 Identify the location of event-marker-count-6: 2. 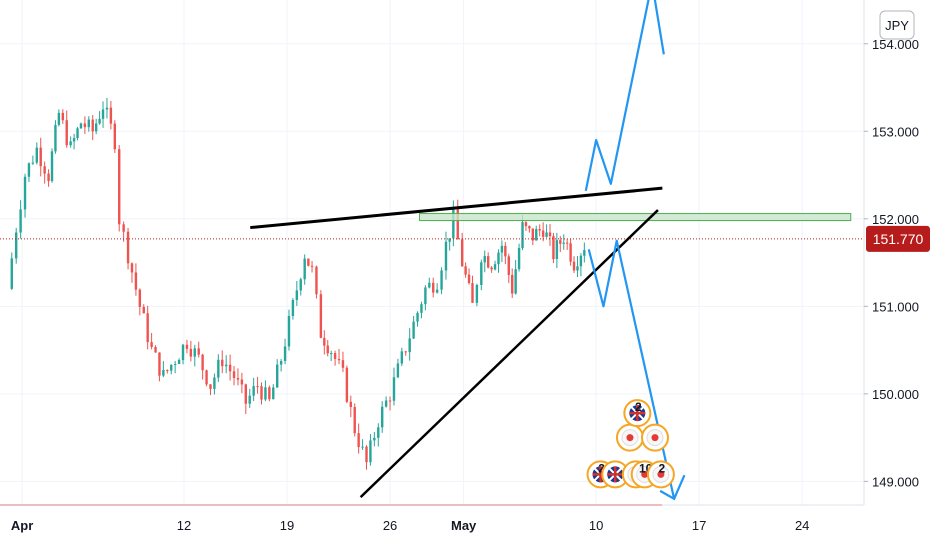
(638, 407).